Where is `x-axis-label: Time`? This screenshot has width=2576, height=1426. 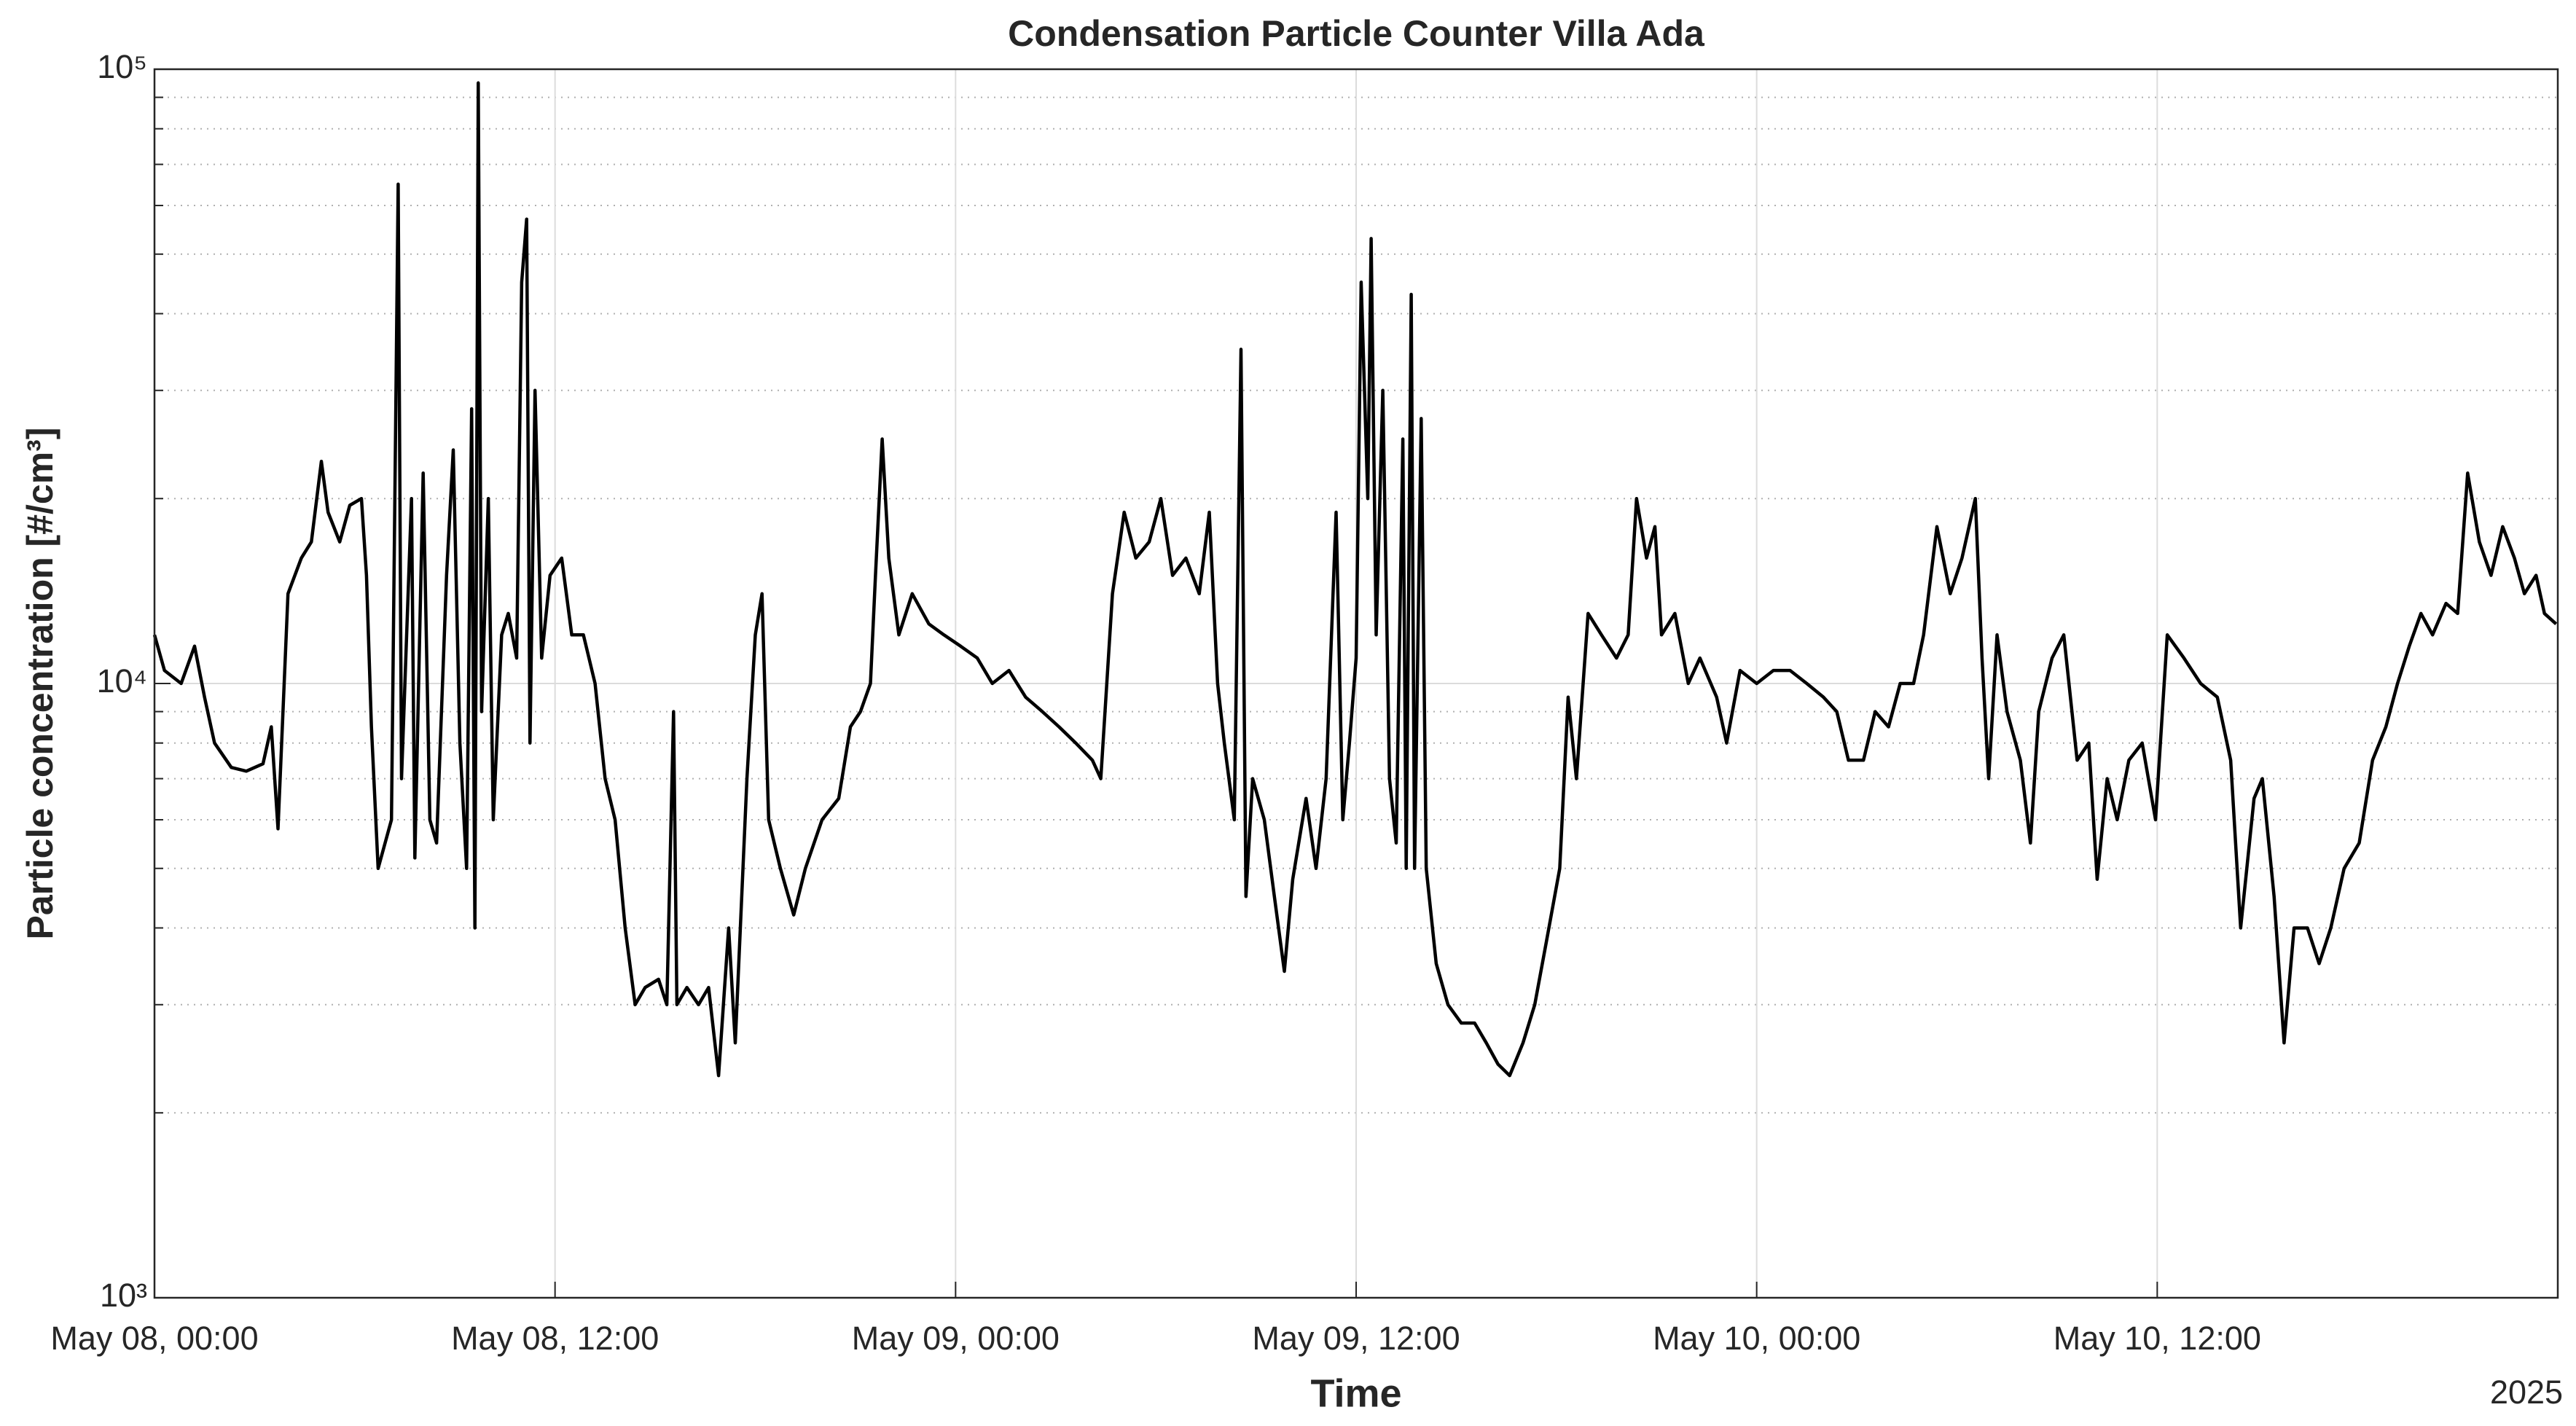
x-axis-label: Time is located at coordinates (1355, 1393).